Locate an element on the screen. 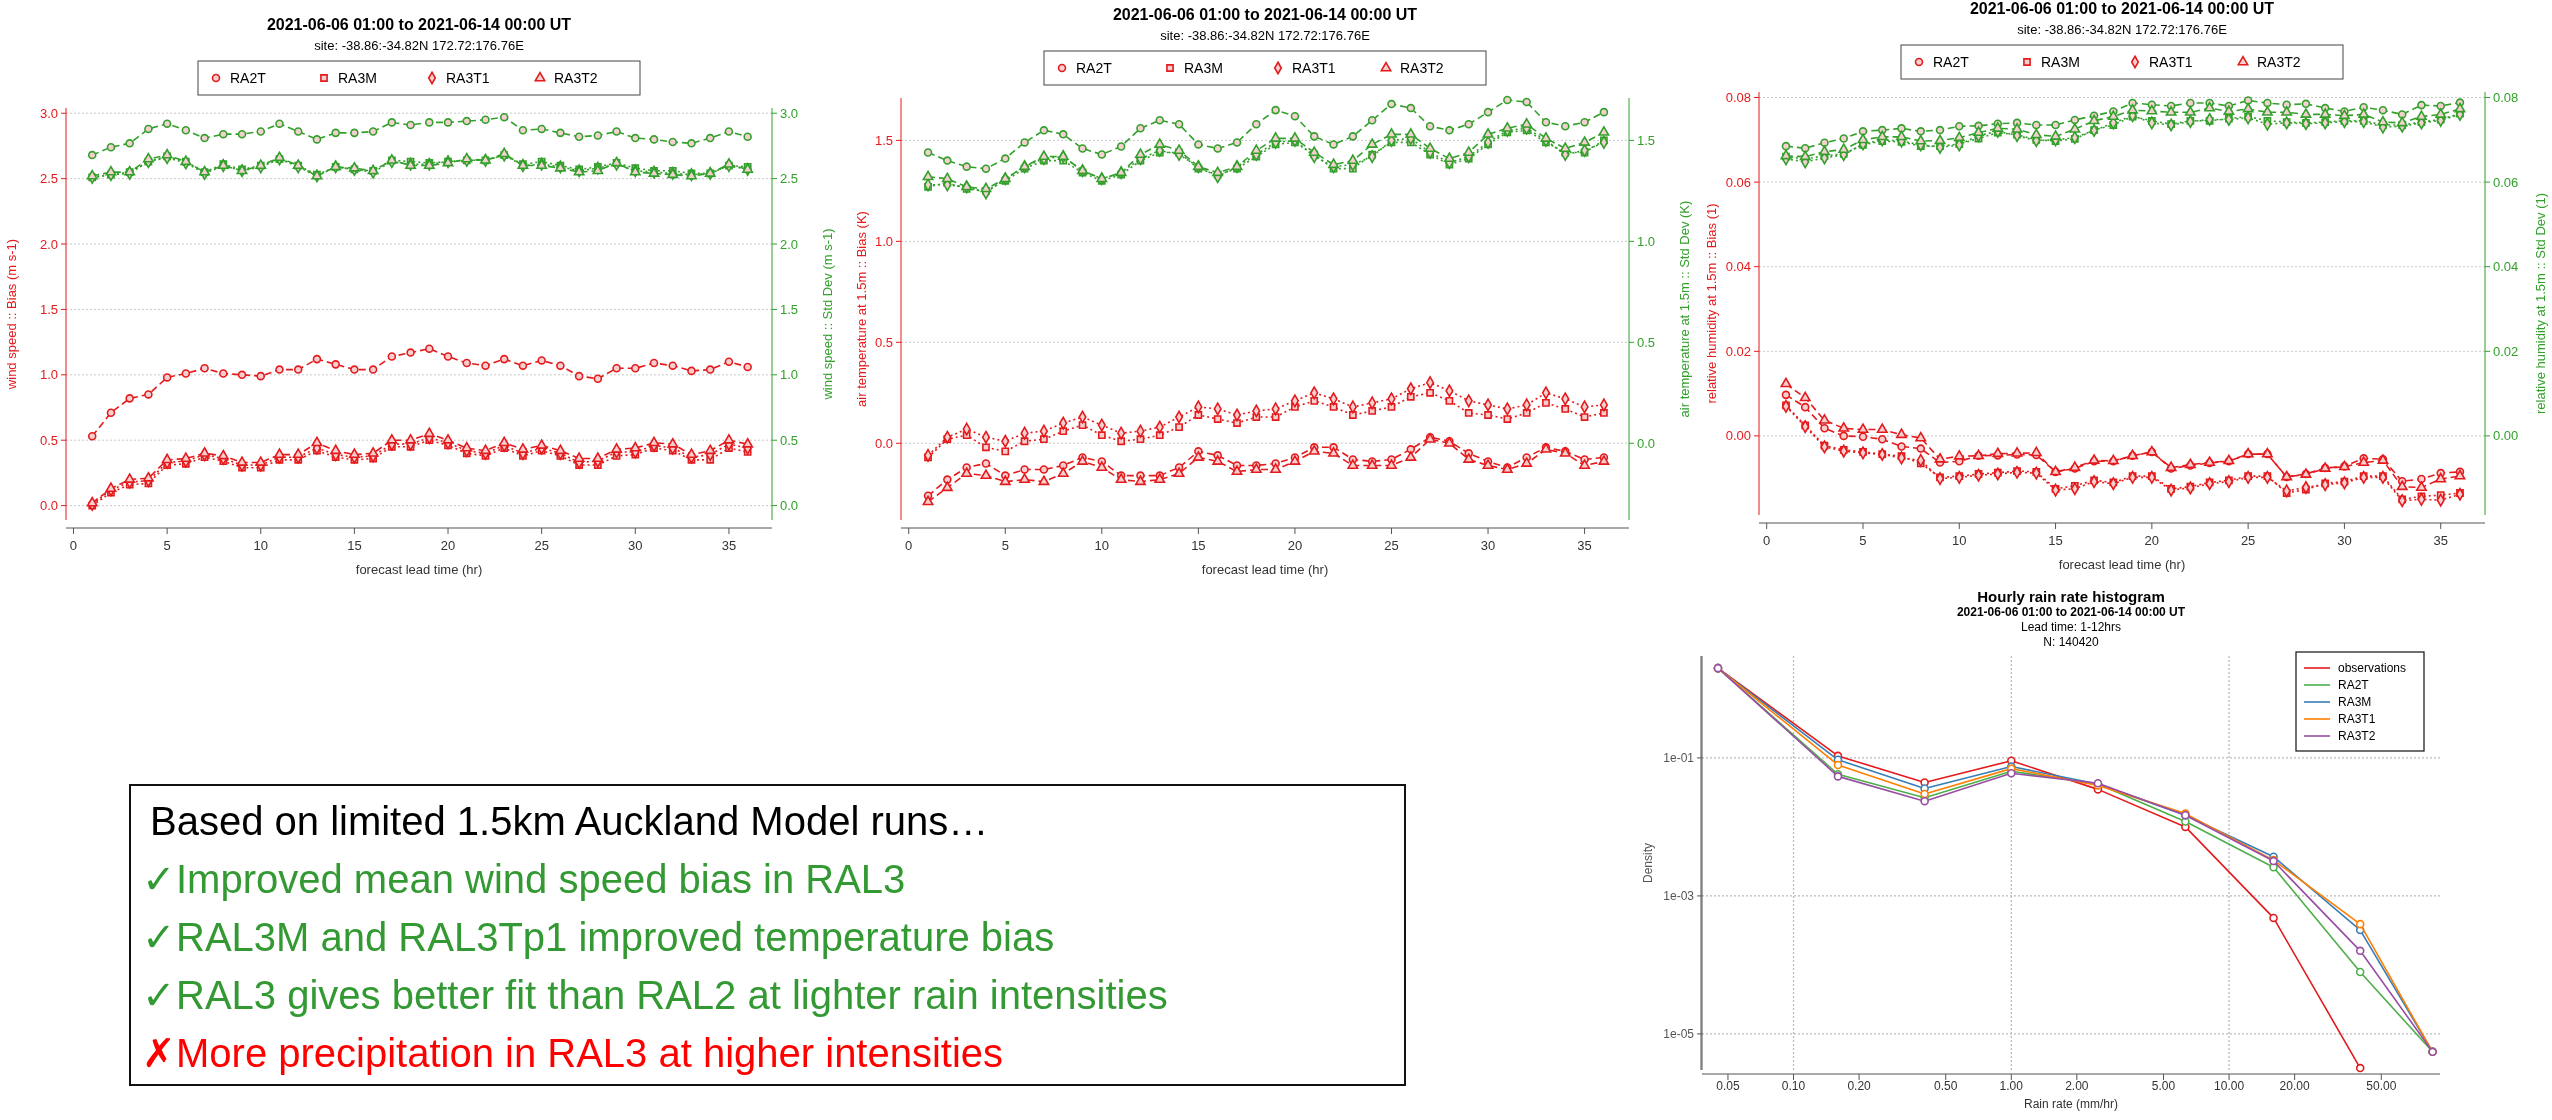  y2-axis-title: wind speed :: Std Dev (m s-1) is located at coordinates (827, 314).